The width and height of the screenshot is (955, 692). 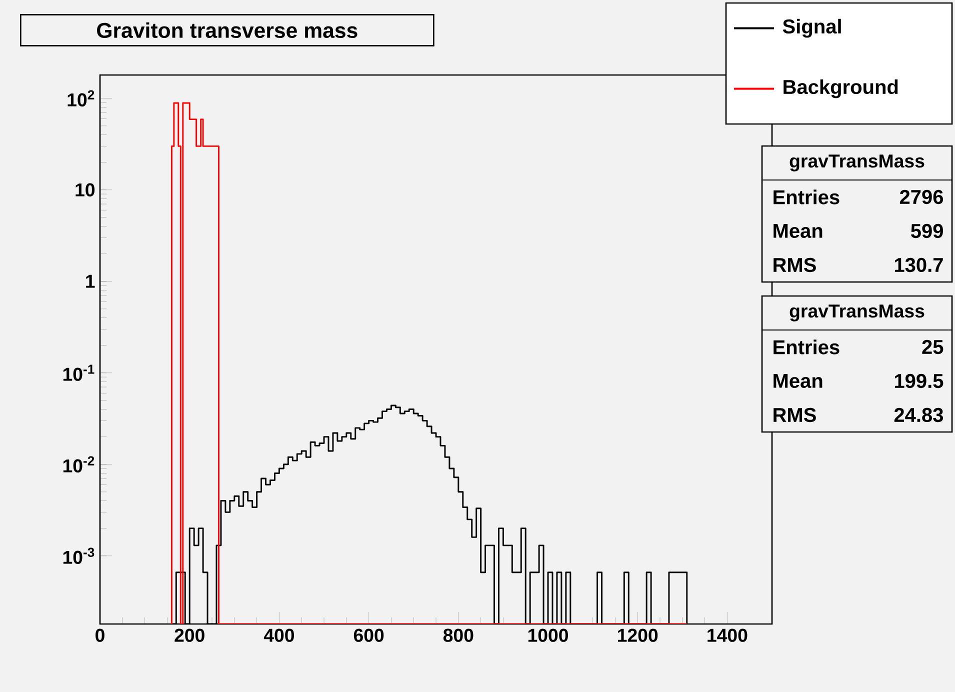 I want to click on x-tick-label: 0, so click(x=100, y=635).